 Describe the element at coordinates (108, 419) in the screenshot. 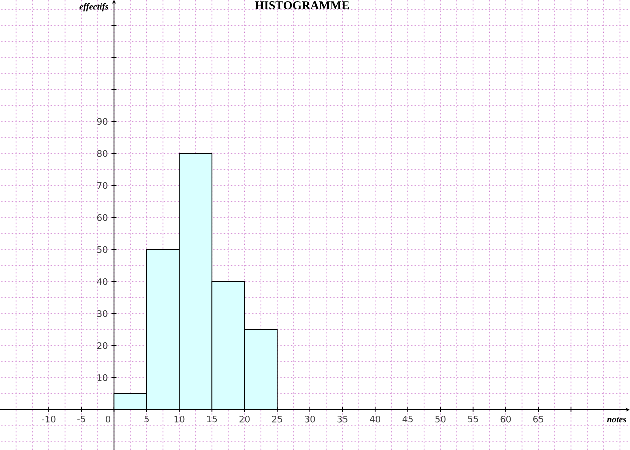

I see `x-tick-label: 0` at that location.